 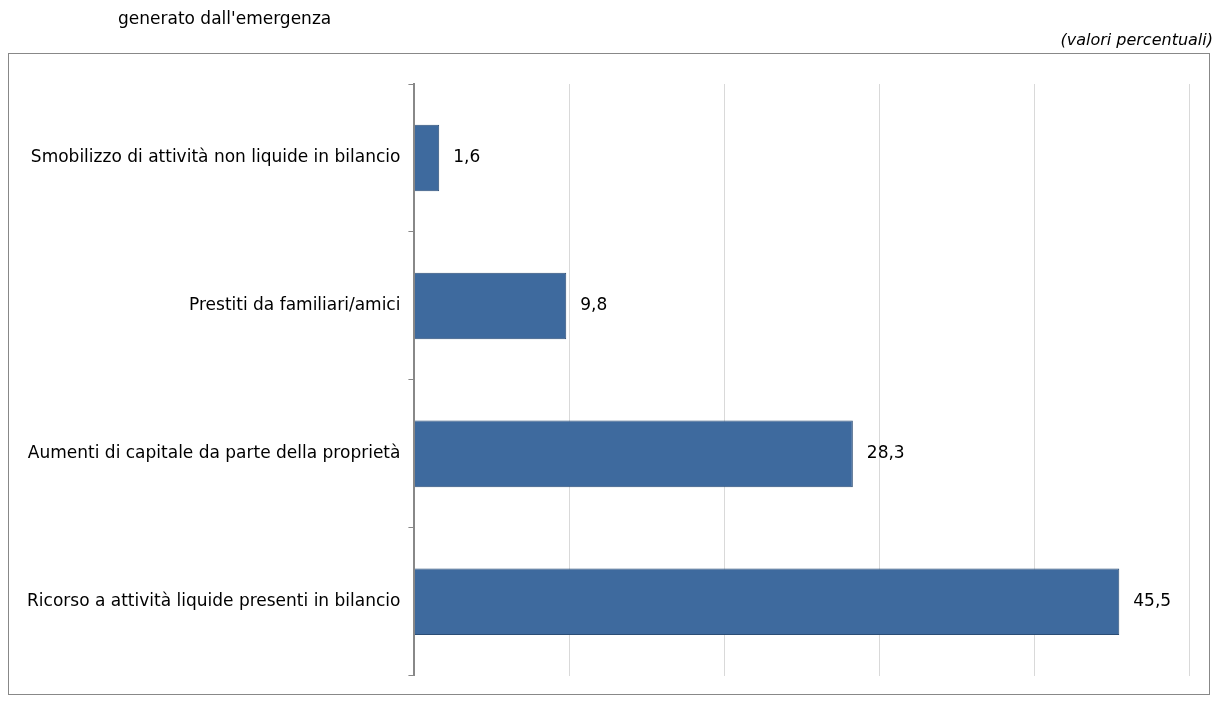 What do you see at coordinates (1152, 600) in the screenshot?
I see `data-label: 45,5` at bounding box center [1152, 600].